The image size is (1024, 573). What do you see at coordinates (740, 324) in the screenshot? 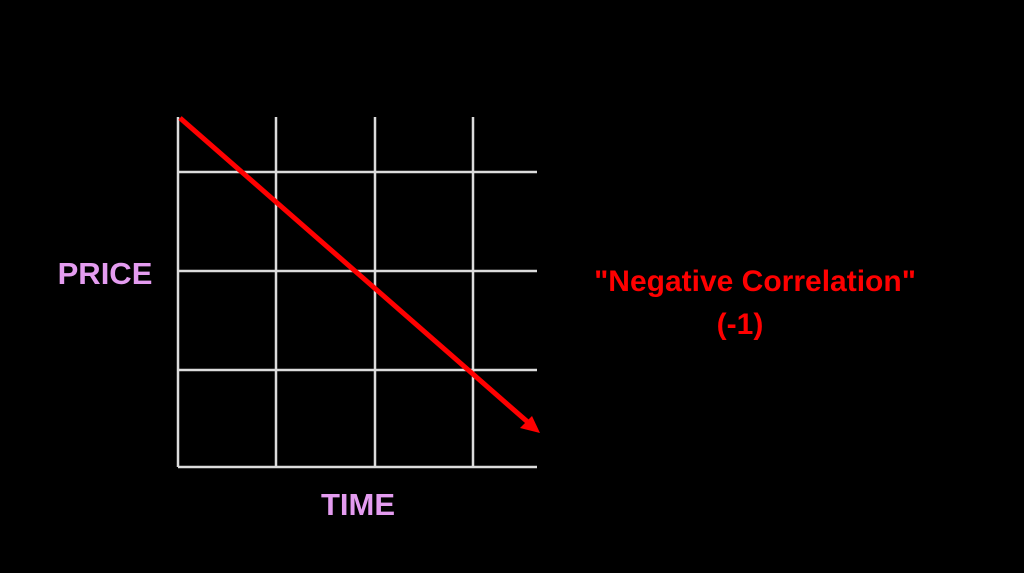
I see `annotation-value: (-1)` at bounding box center [740, 324].